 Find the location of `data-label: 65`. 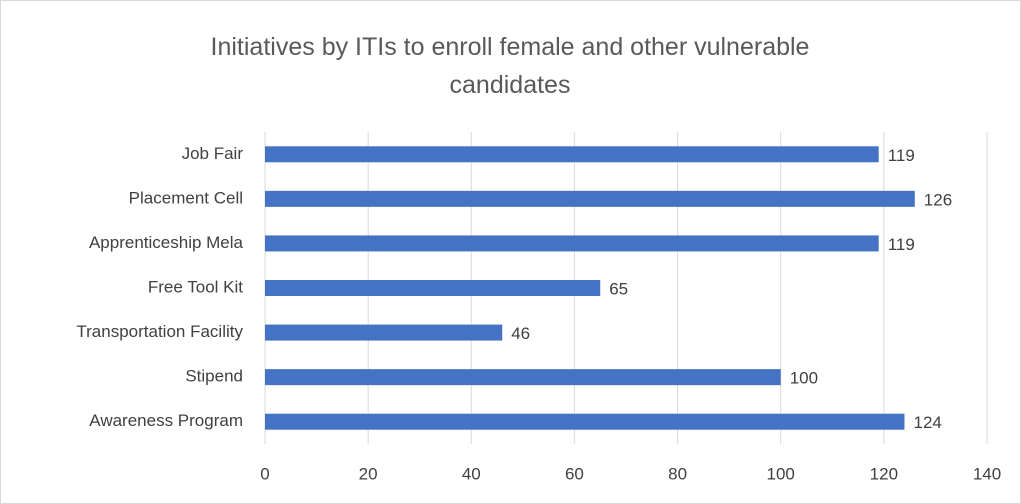

data-label: 65 is located at coordinates (618, 288).